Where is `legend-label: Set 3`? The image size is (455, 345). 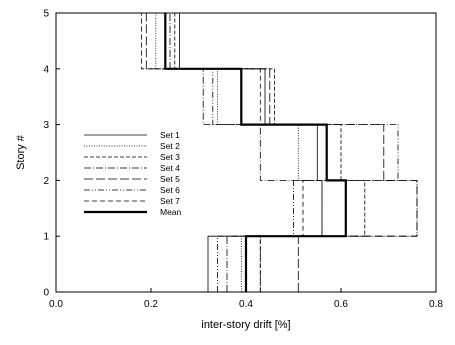
legend-label: Set 3 is located at coordinates (170, 157).